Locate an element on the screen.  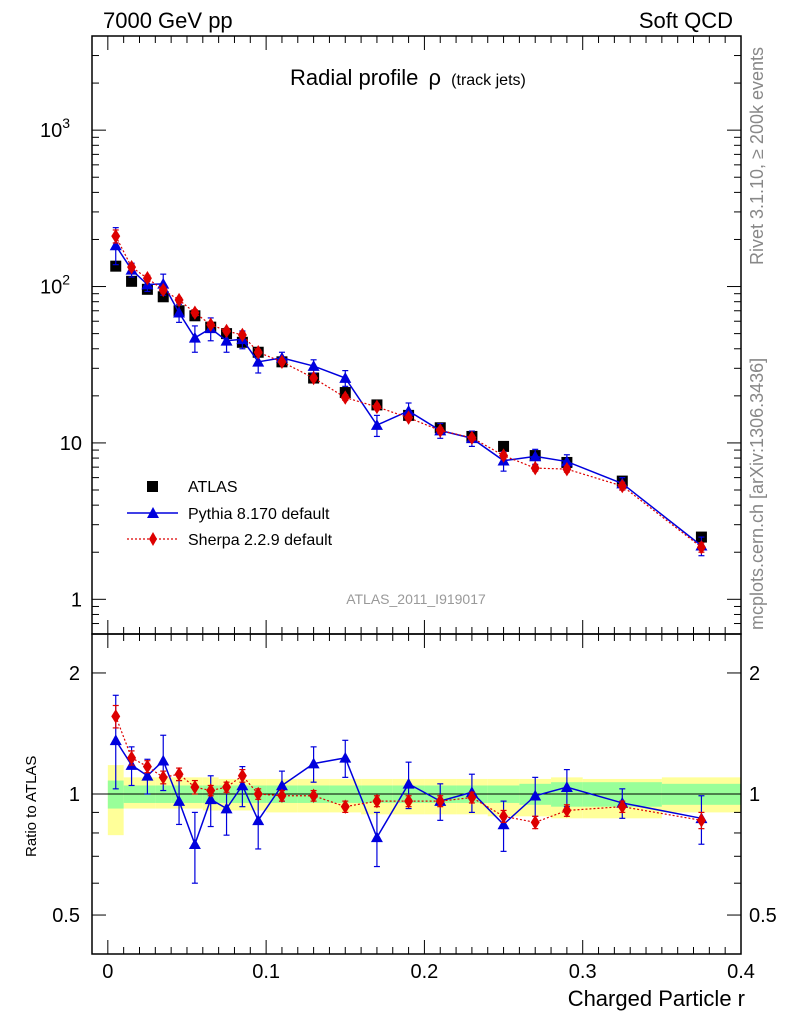
x-tick-label: 0.2 is located at coordinates (425, 972).